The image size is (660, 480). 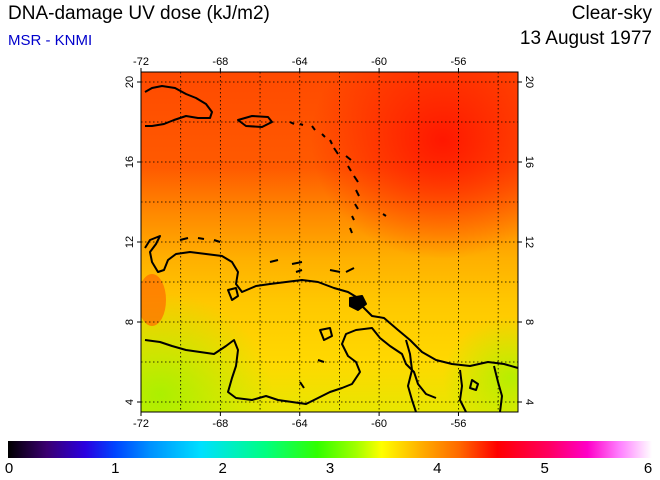 What do you see at coordinates (611, 13) in the screenshot?
I see `sky-condition-label: Clear-sky` at bounding box center [611, 13].